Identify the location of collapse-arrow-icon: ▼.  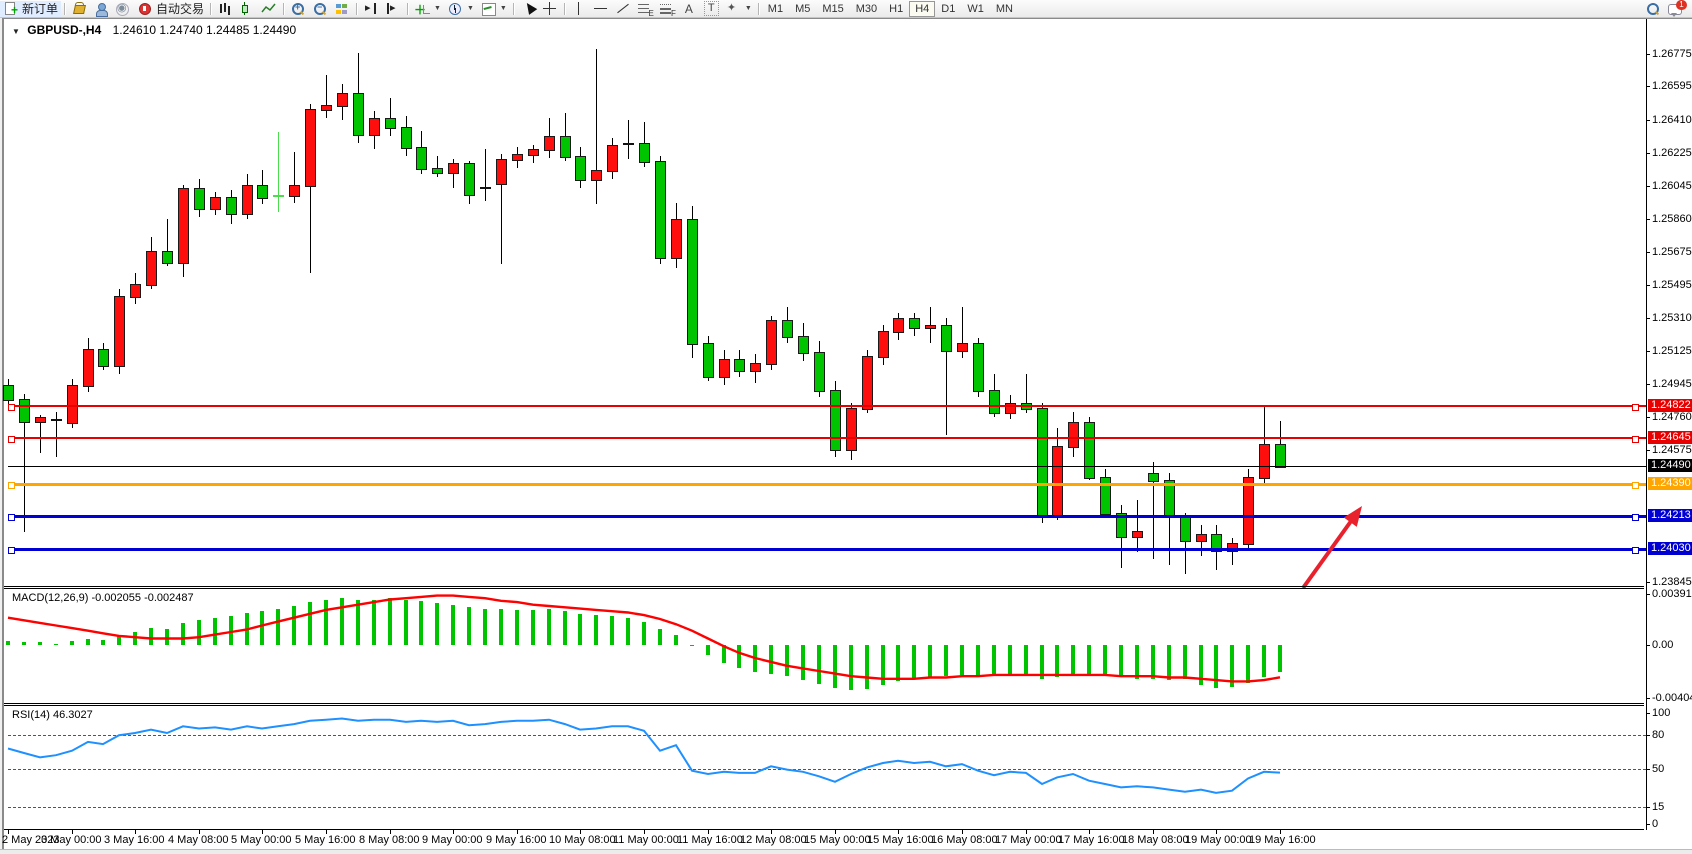
(16, 31).